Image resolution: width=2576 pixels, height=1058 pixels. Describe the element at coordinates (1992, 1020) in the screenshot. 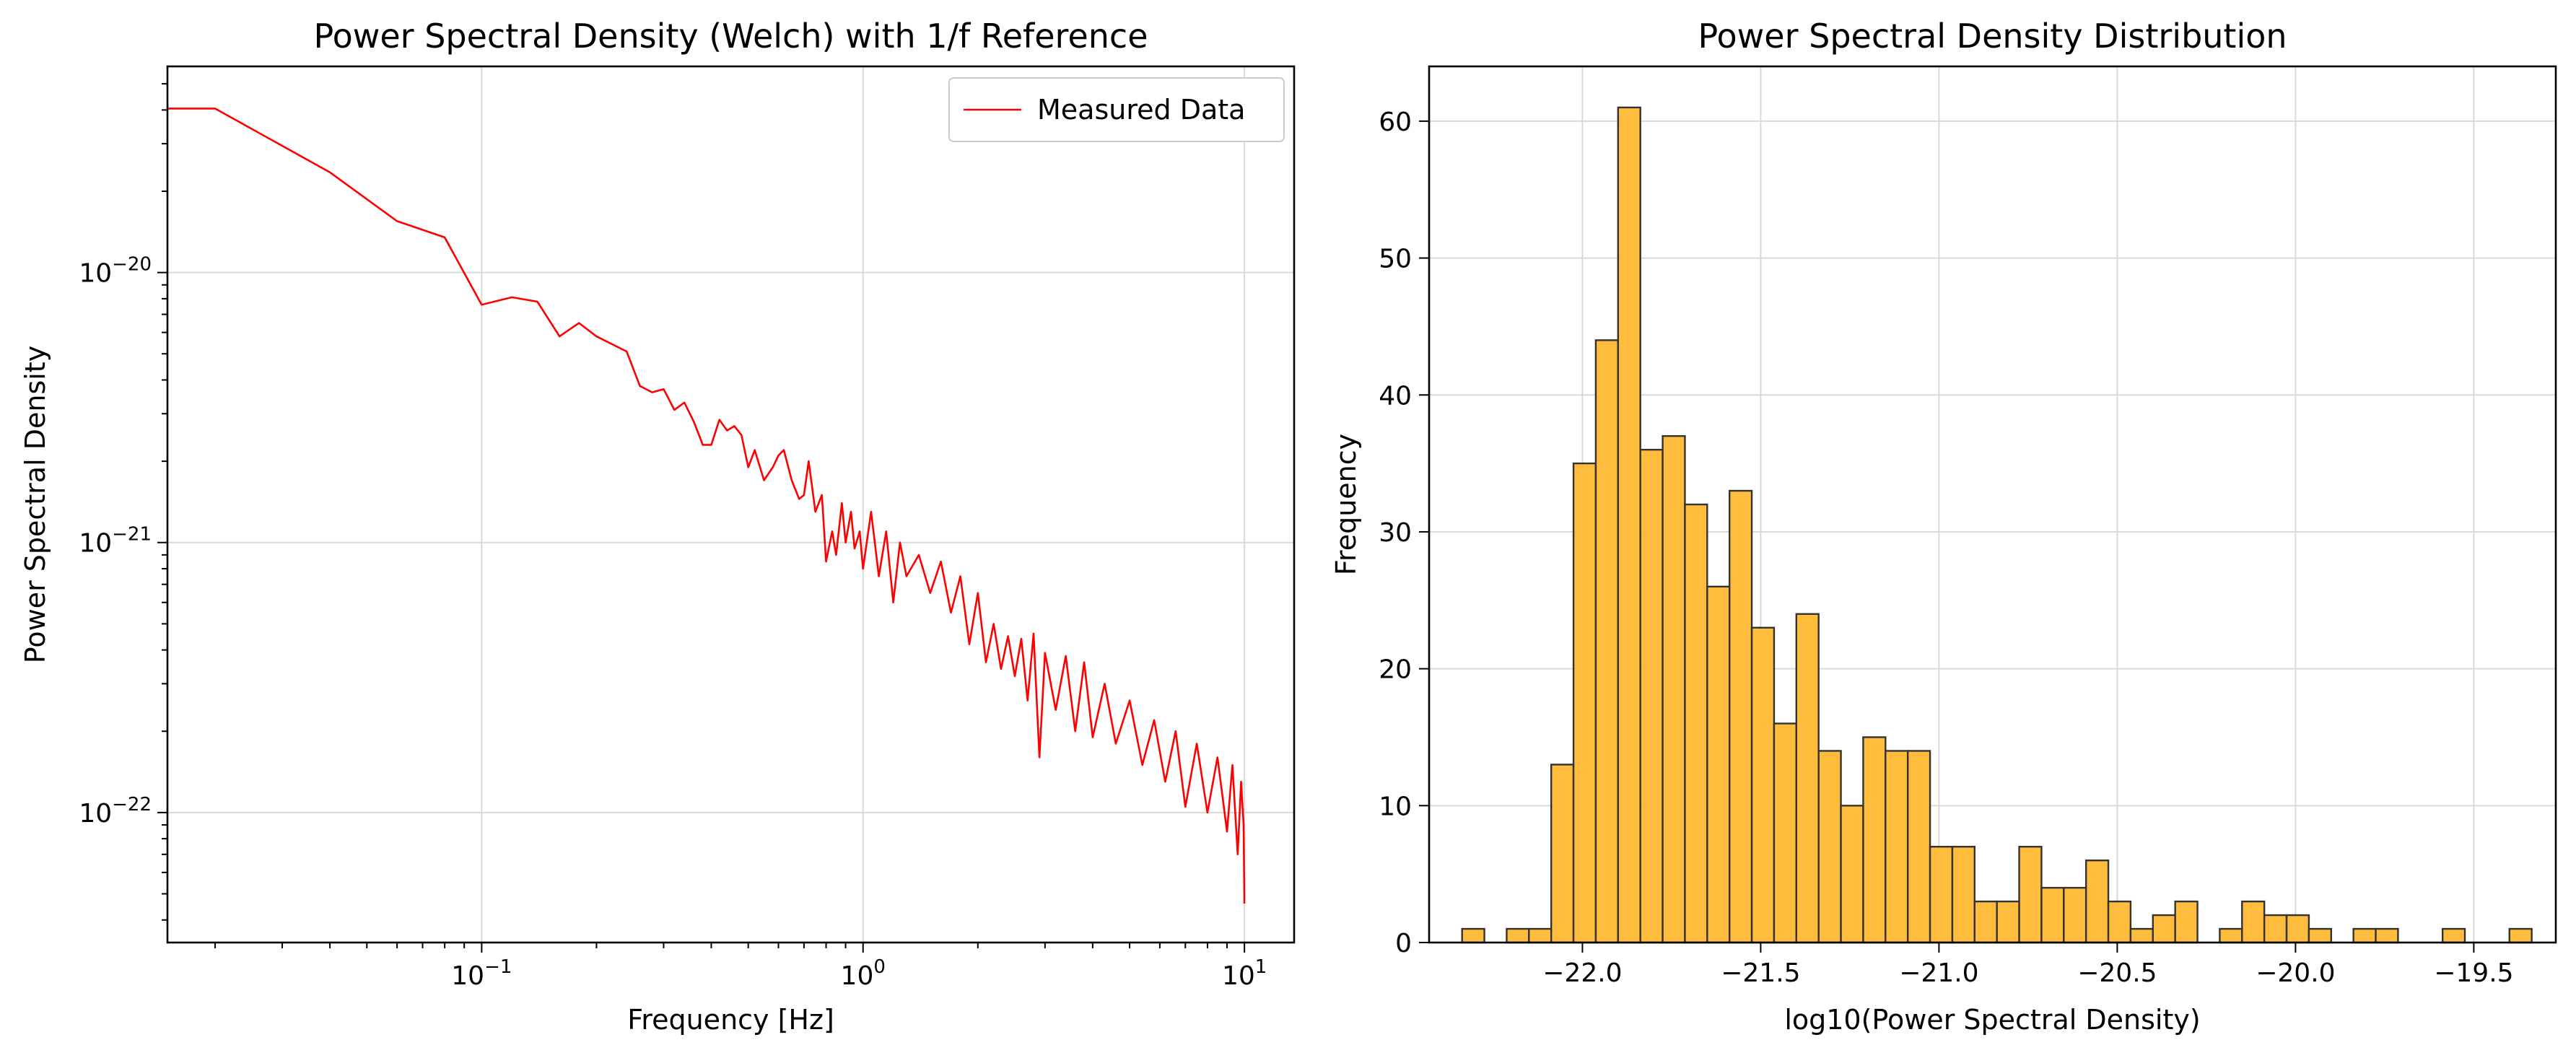

I see `x-axis-label: log10(Power Spectral Density)` at that location.